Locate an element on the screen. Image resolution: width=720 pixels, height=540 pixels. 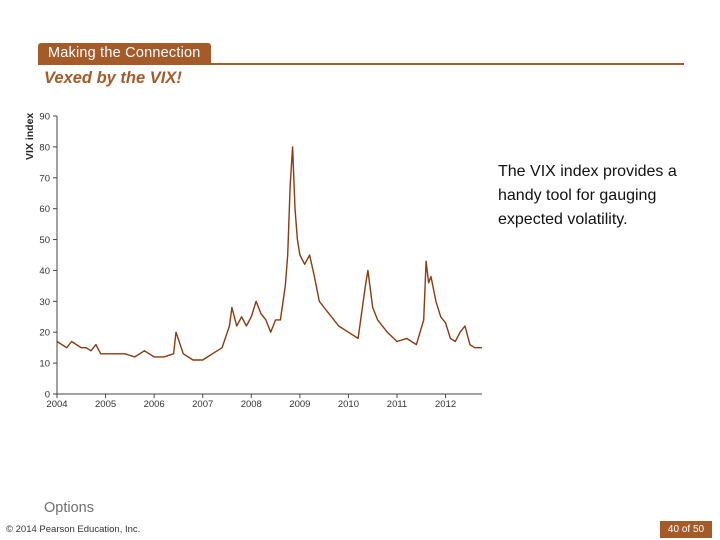
footer-topic: Options is located at coordinates (69, 508).